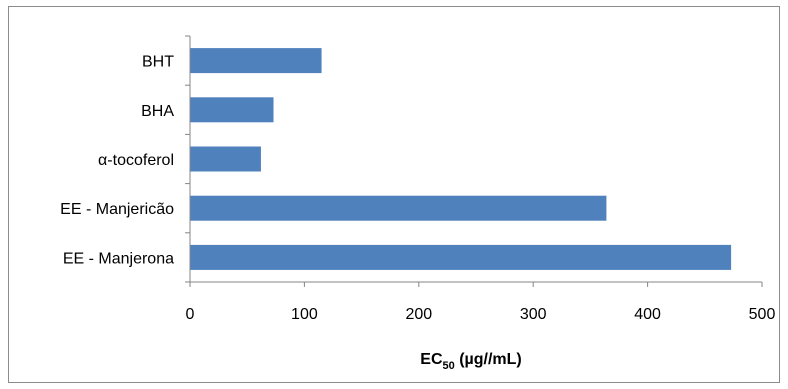 The height and width of the screenshot is (389, 788). I want to click on category-label: BHT, so click(158, 62).